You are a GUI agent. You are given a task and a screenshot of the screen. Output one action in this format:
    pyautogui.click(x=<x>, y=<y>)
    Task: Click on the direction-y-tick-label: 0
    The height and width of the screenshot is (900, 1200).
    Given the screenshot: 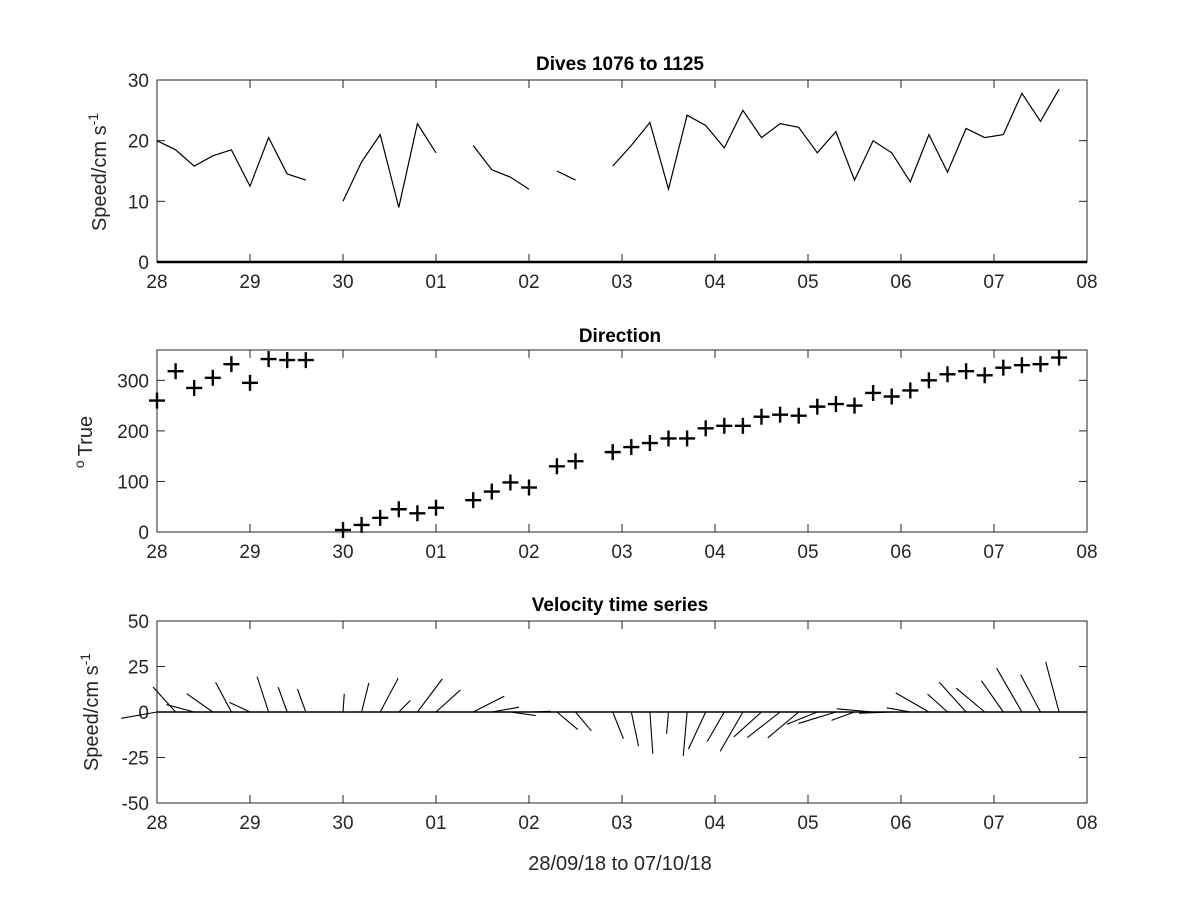 What is the action you would take?
    pyautogui.click(x=143, y=533)
    